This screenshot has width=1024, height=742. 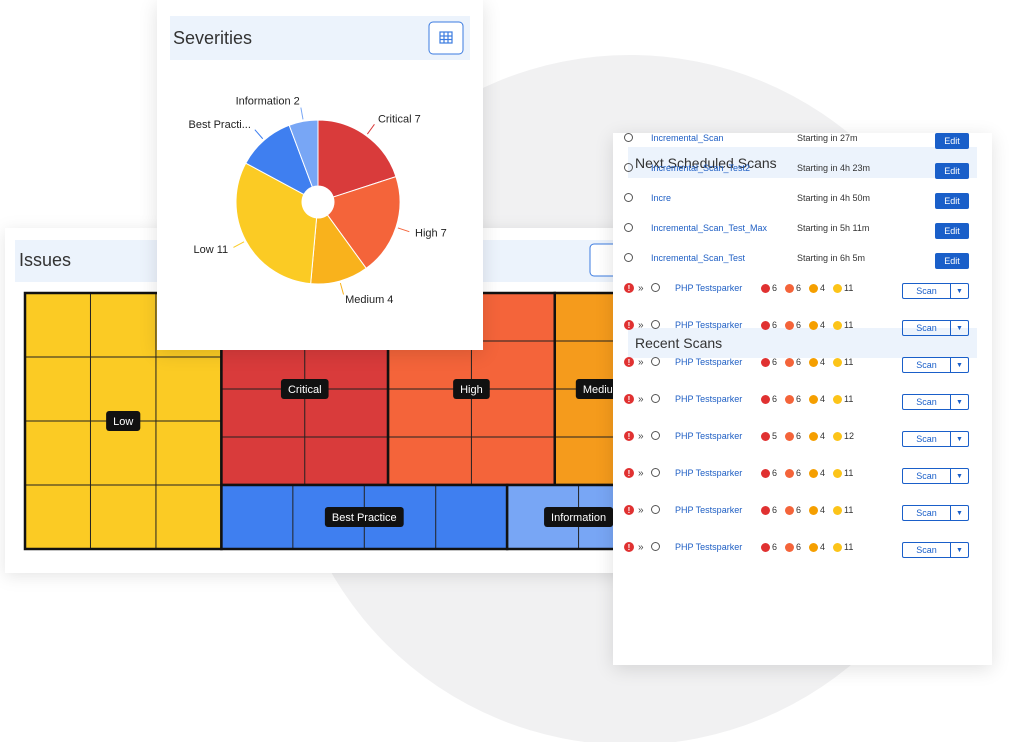 What do you see at coordinates (687, 138) in the screenshot?
I see `scan-name: Incremental_Scan` at bounding box center [687, 138].